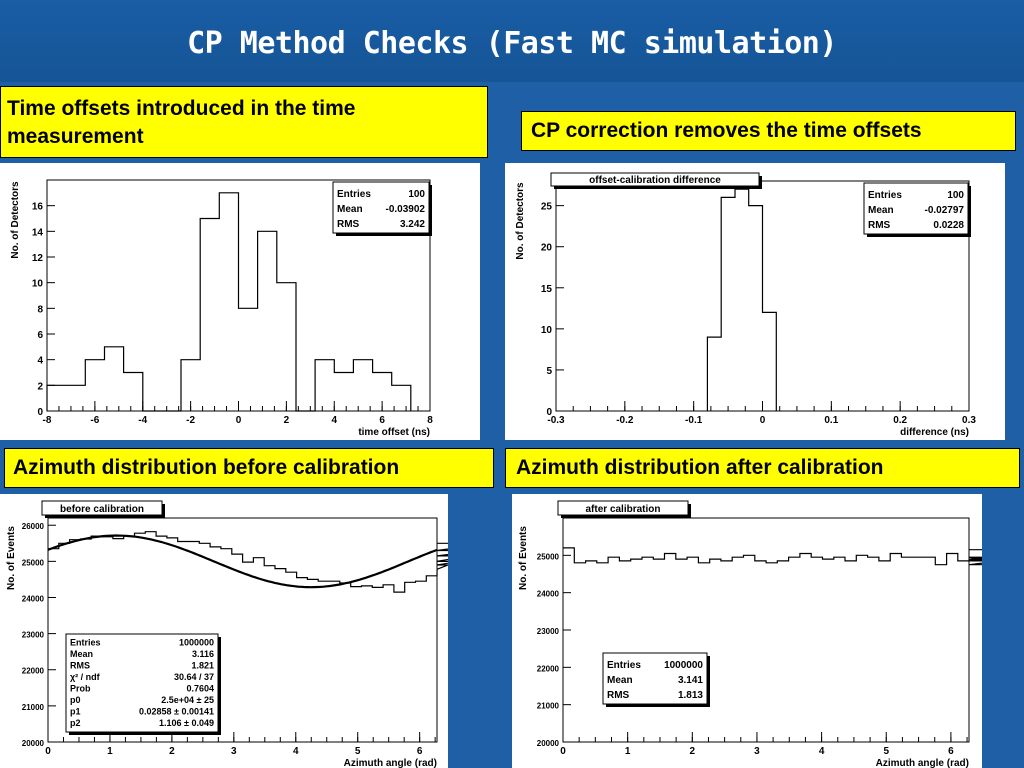 The height and width of the screenshot is (768, 1024). I want to click on stats-key: p1, so click(75, 712).